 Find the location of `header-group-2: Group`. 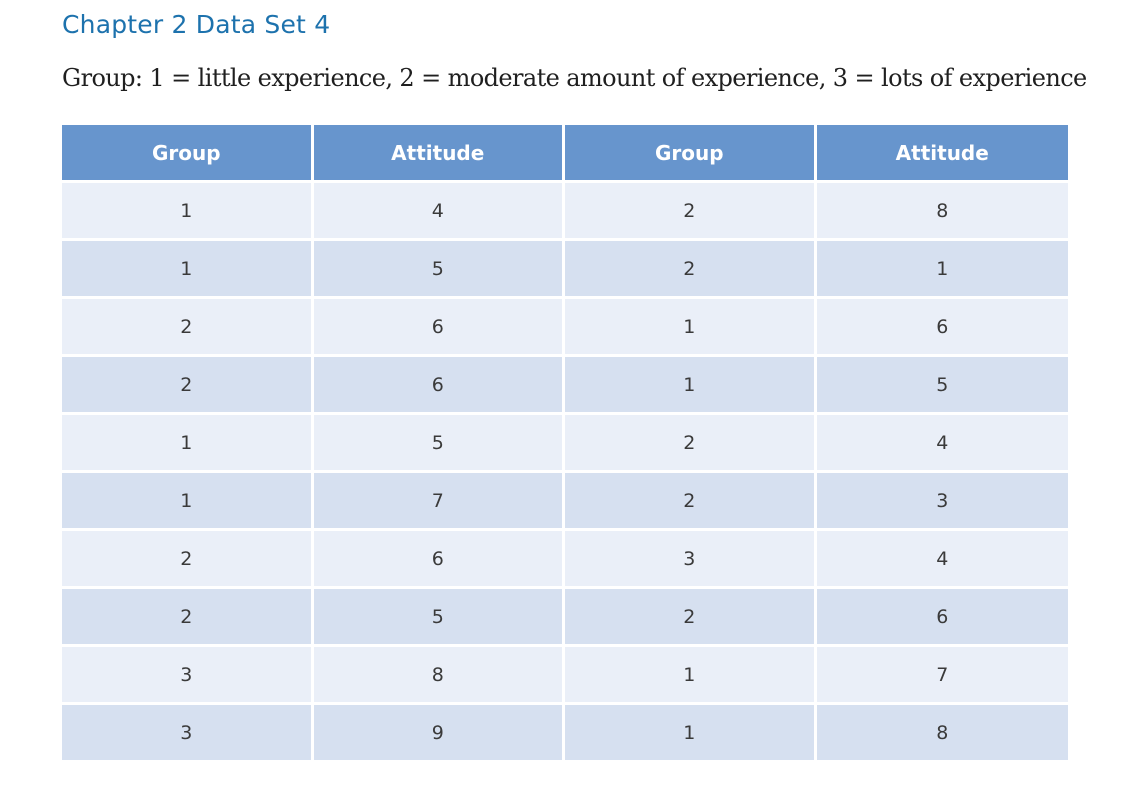

header-group-2: Group is located at coordinates (691, 154).